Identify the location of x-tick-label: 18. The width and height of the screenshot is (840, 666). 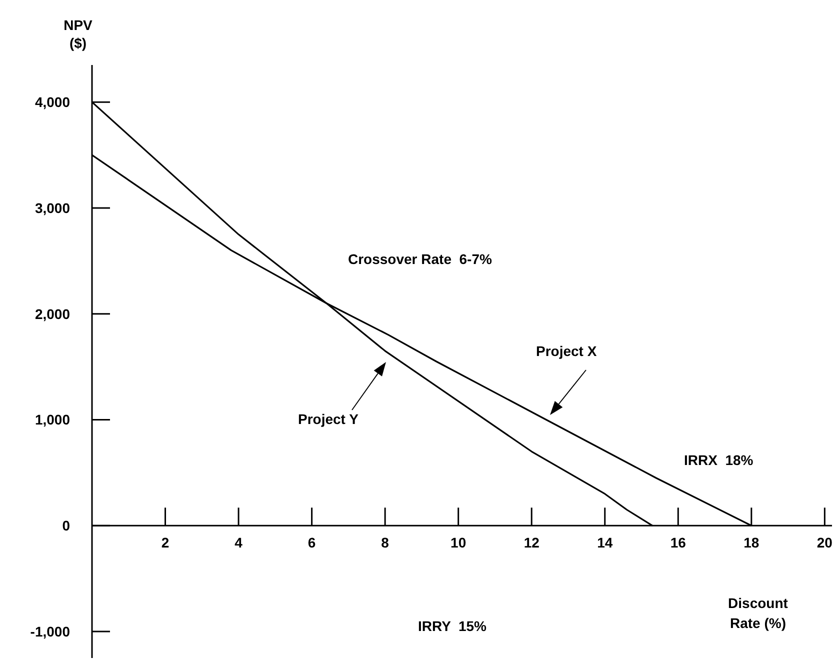
(752, 542).